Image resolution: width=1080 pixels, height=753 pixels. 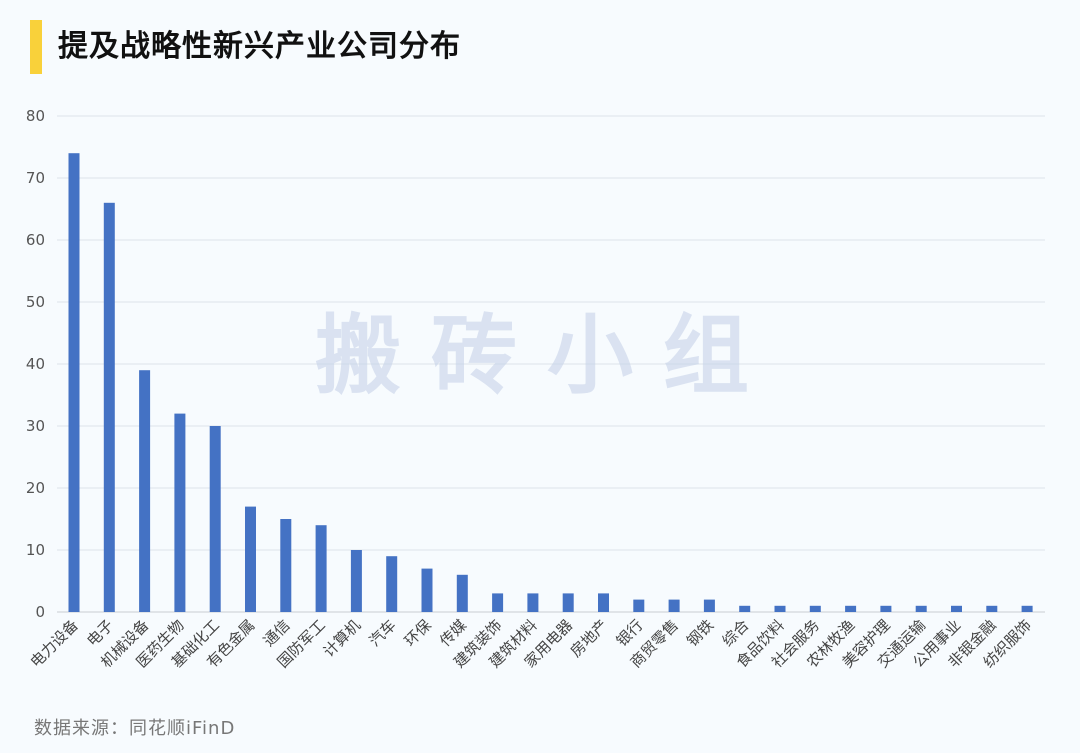 What do you see at coordinates (54, 643) in the screenshot?
I see `x-tick-label: 电力设备` at bounding box center [54, 643].